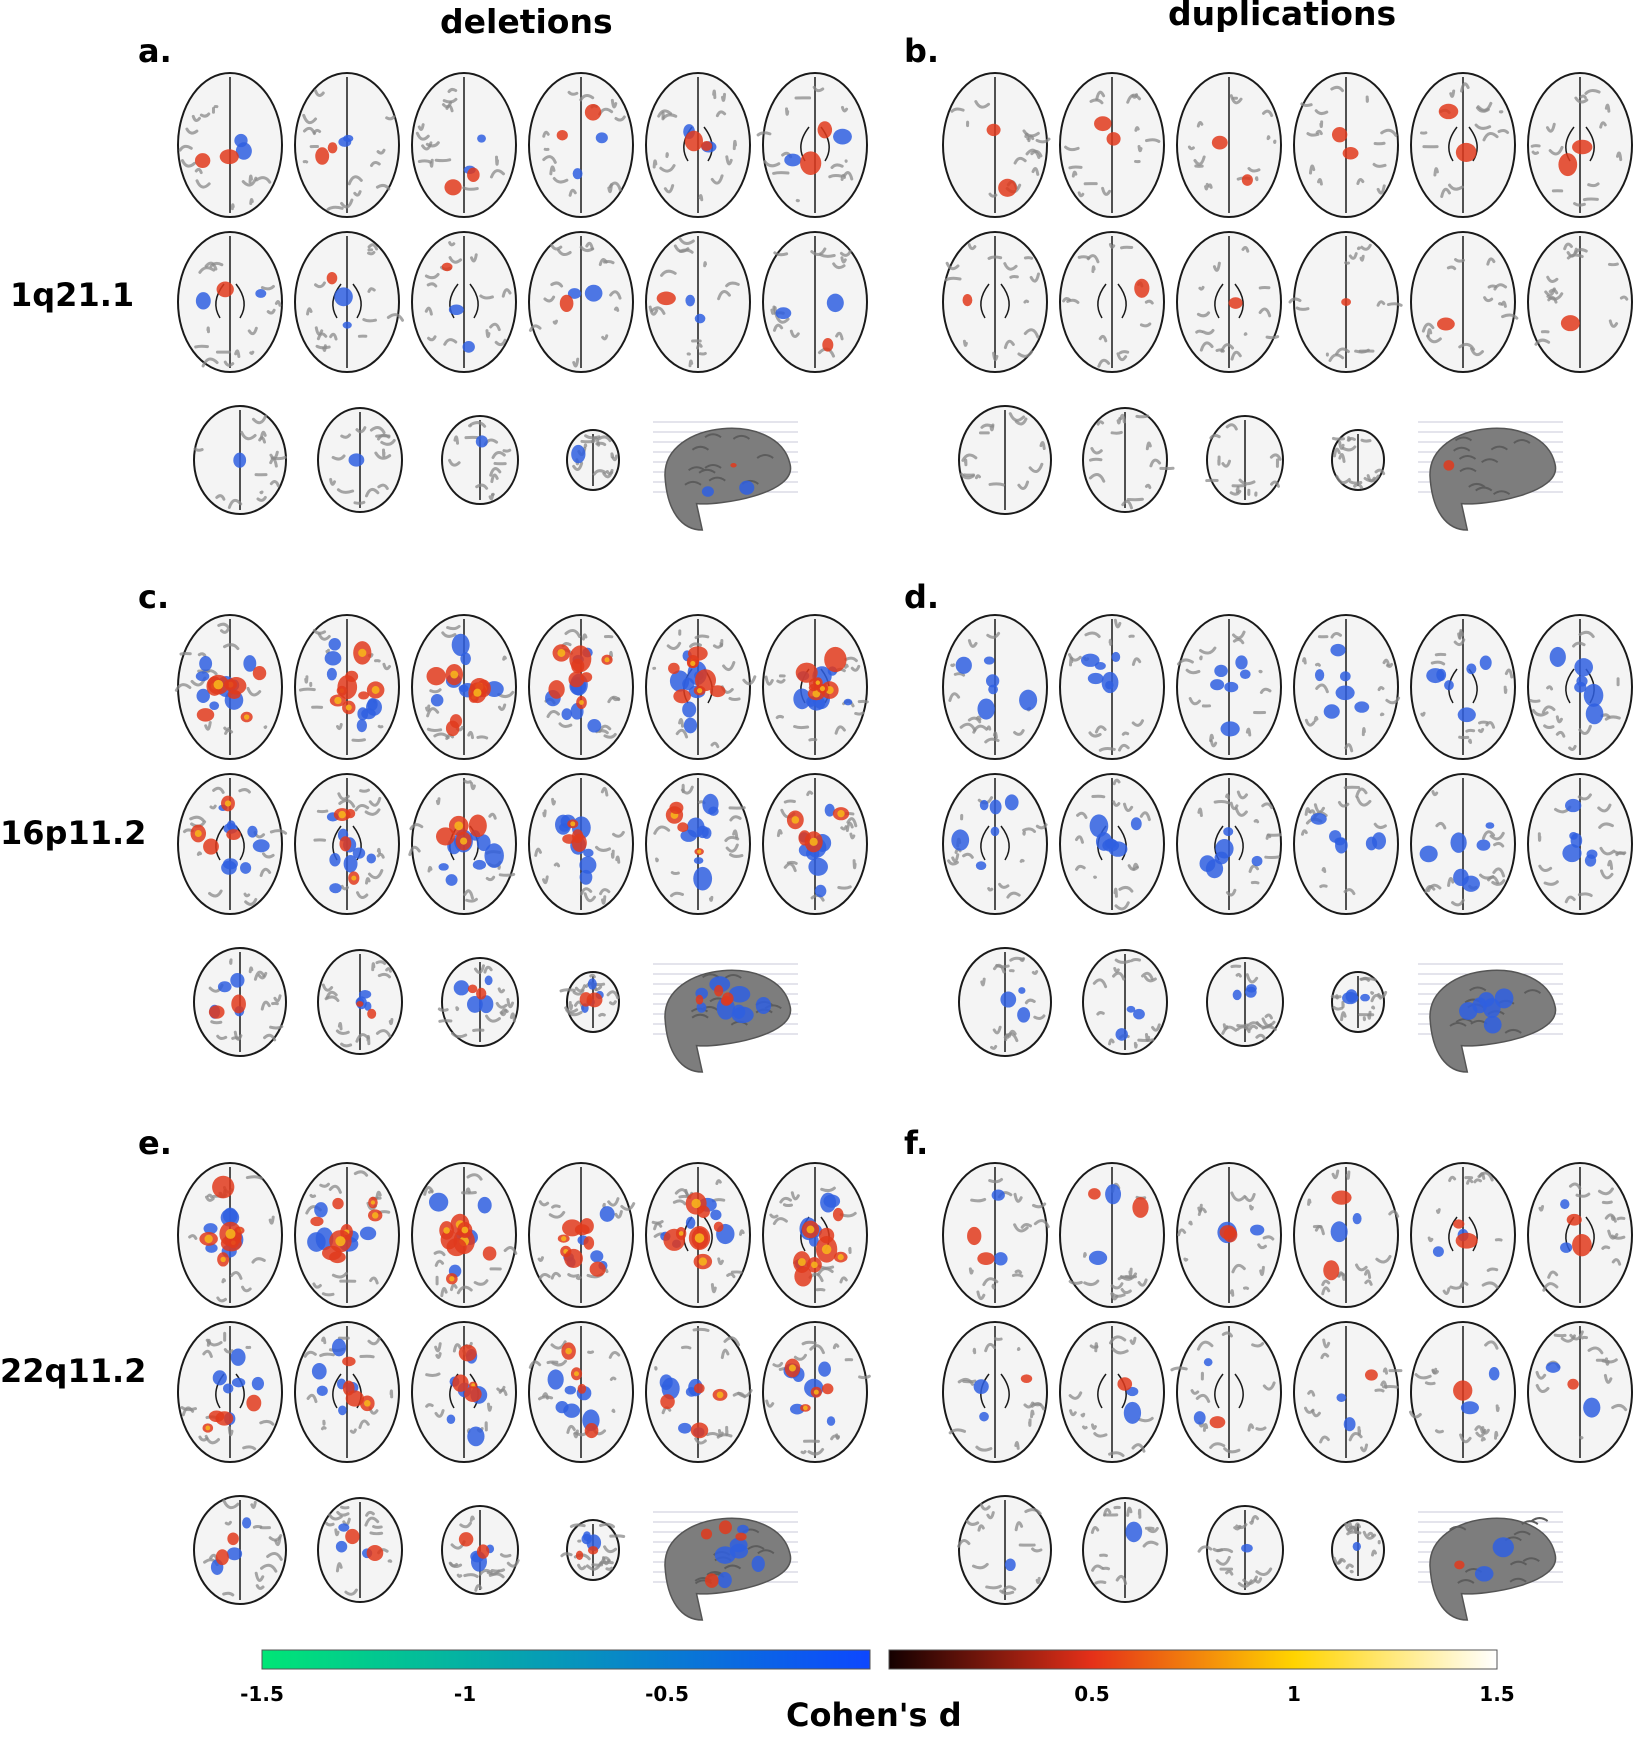 The height and width of the screenshot is (1738, 1641). I want to click on panel-label-c: c., so click(154, 597).